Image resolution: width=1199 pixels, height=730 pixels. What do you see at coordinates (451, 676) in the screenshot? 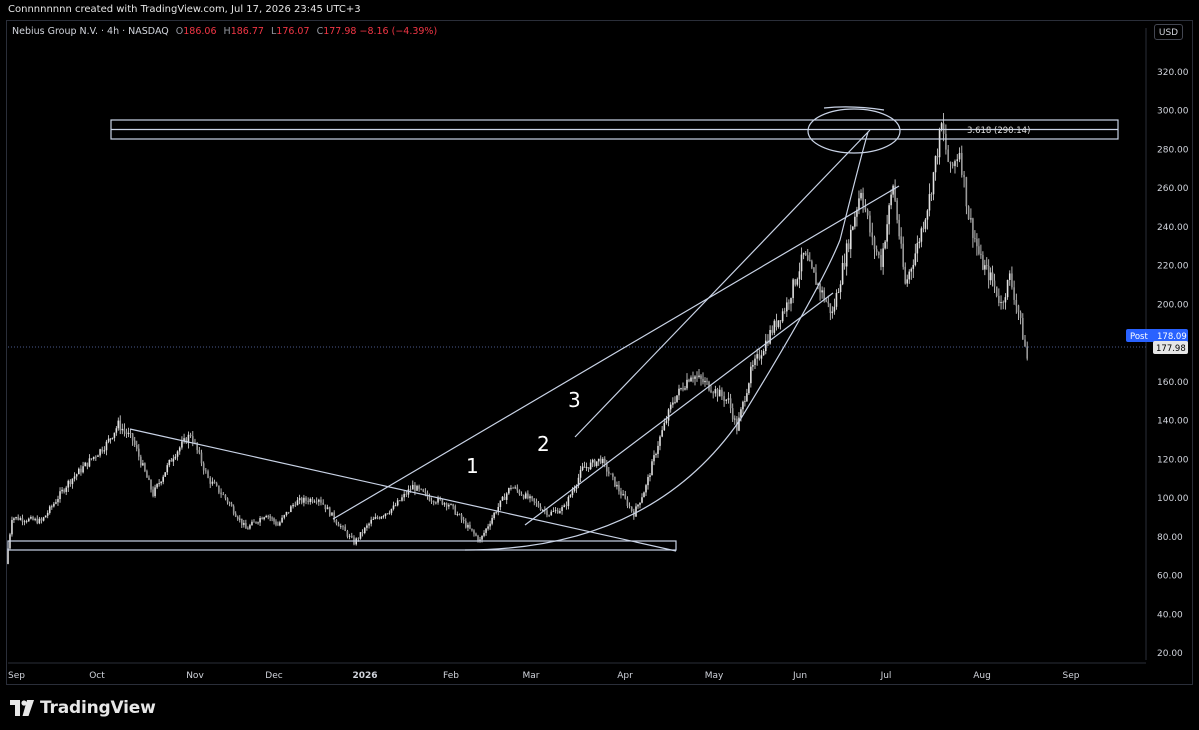
I see `x-tick-label: Feb` at bounding box center [451, 676].